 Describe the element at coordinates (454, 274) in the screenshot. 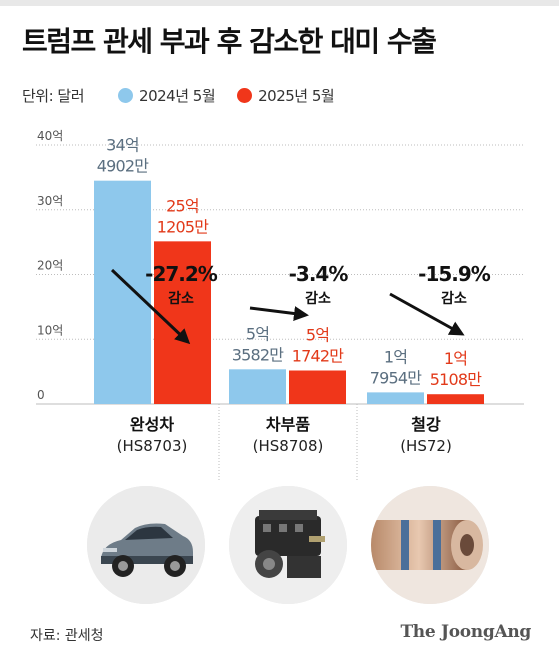

I see `change-percent: -15.9%` at that location.